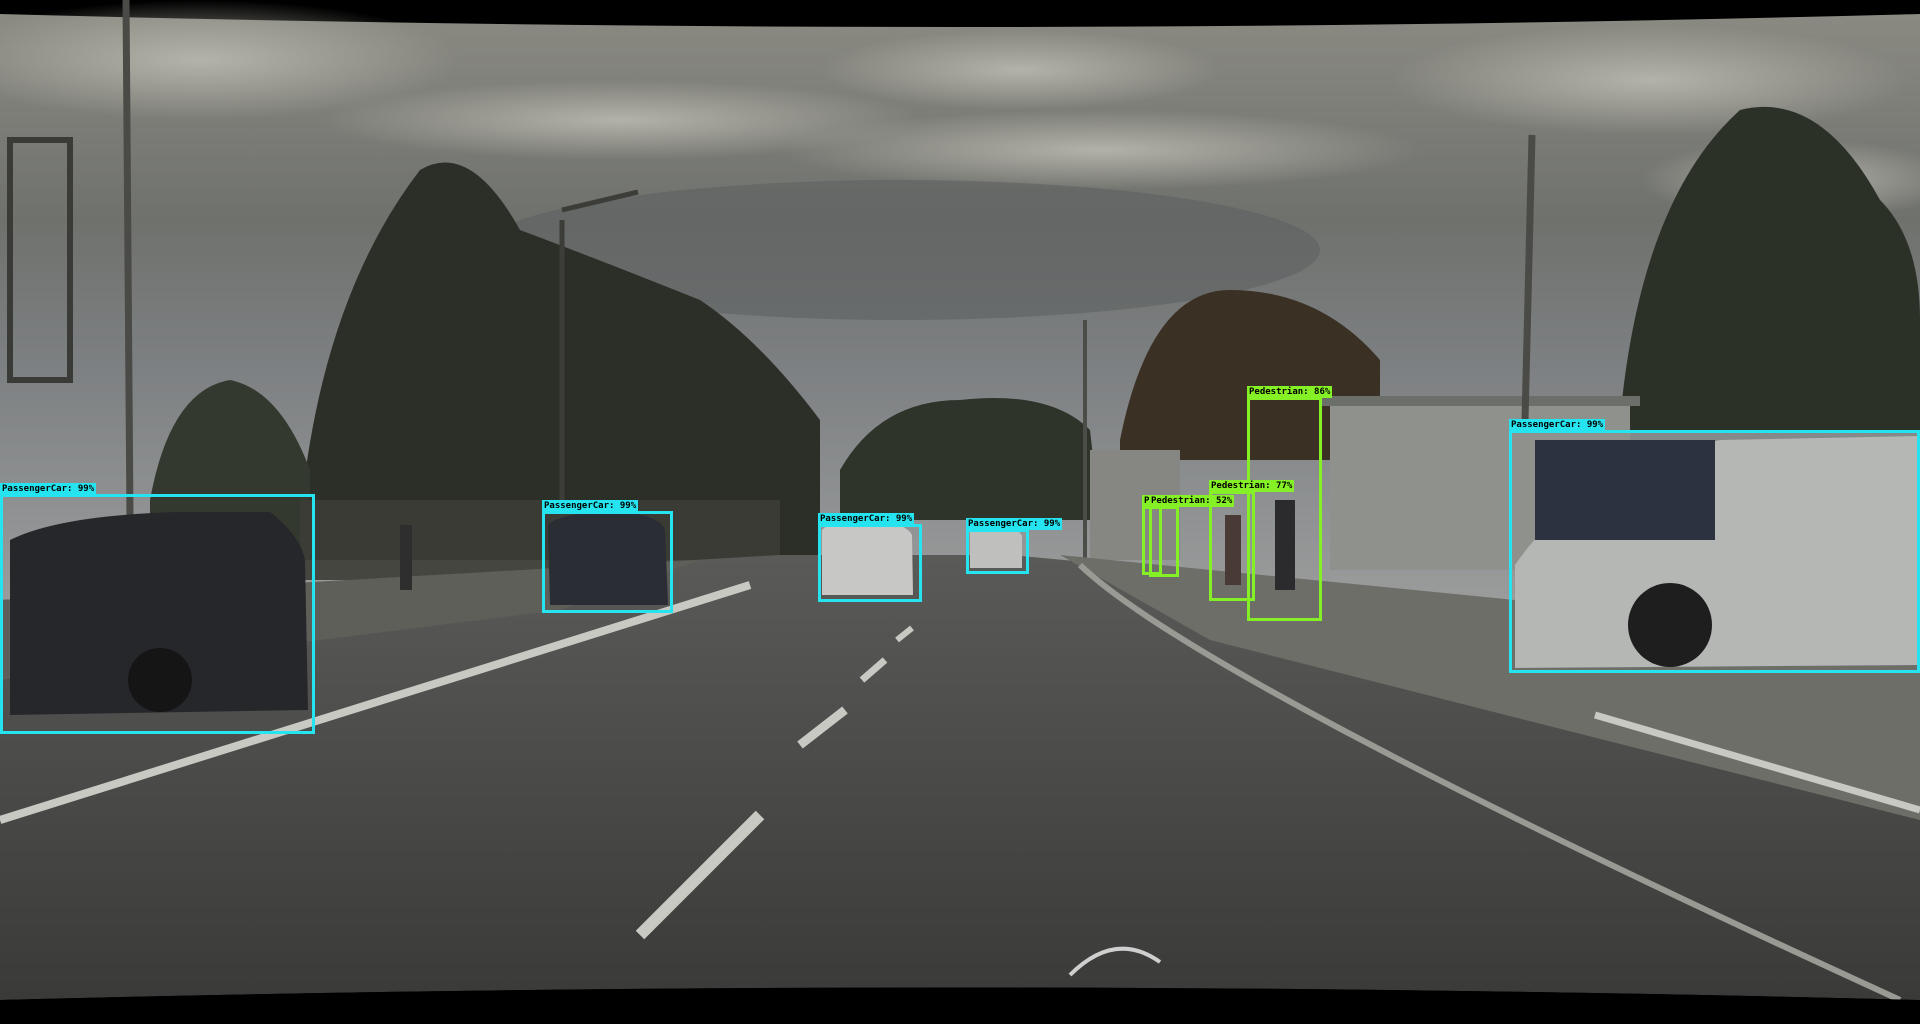 The image size is (1920, 1024). Describe the element at coordinates (1252, 540) in the screenshot. I see `pedestrian-detection-box: Pedestrian: 77%` at that location.